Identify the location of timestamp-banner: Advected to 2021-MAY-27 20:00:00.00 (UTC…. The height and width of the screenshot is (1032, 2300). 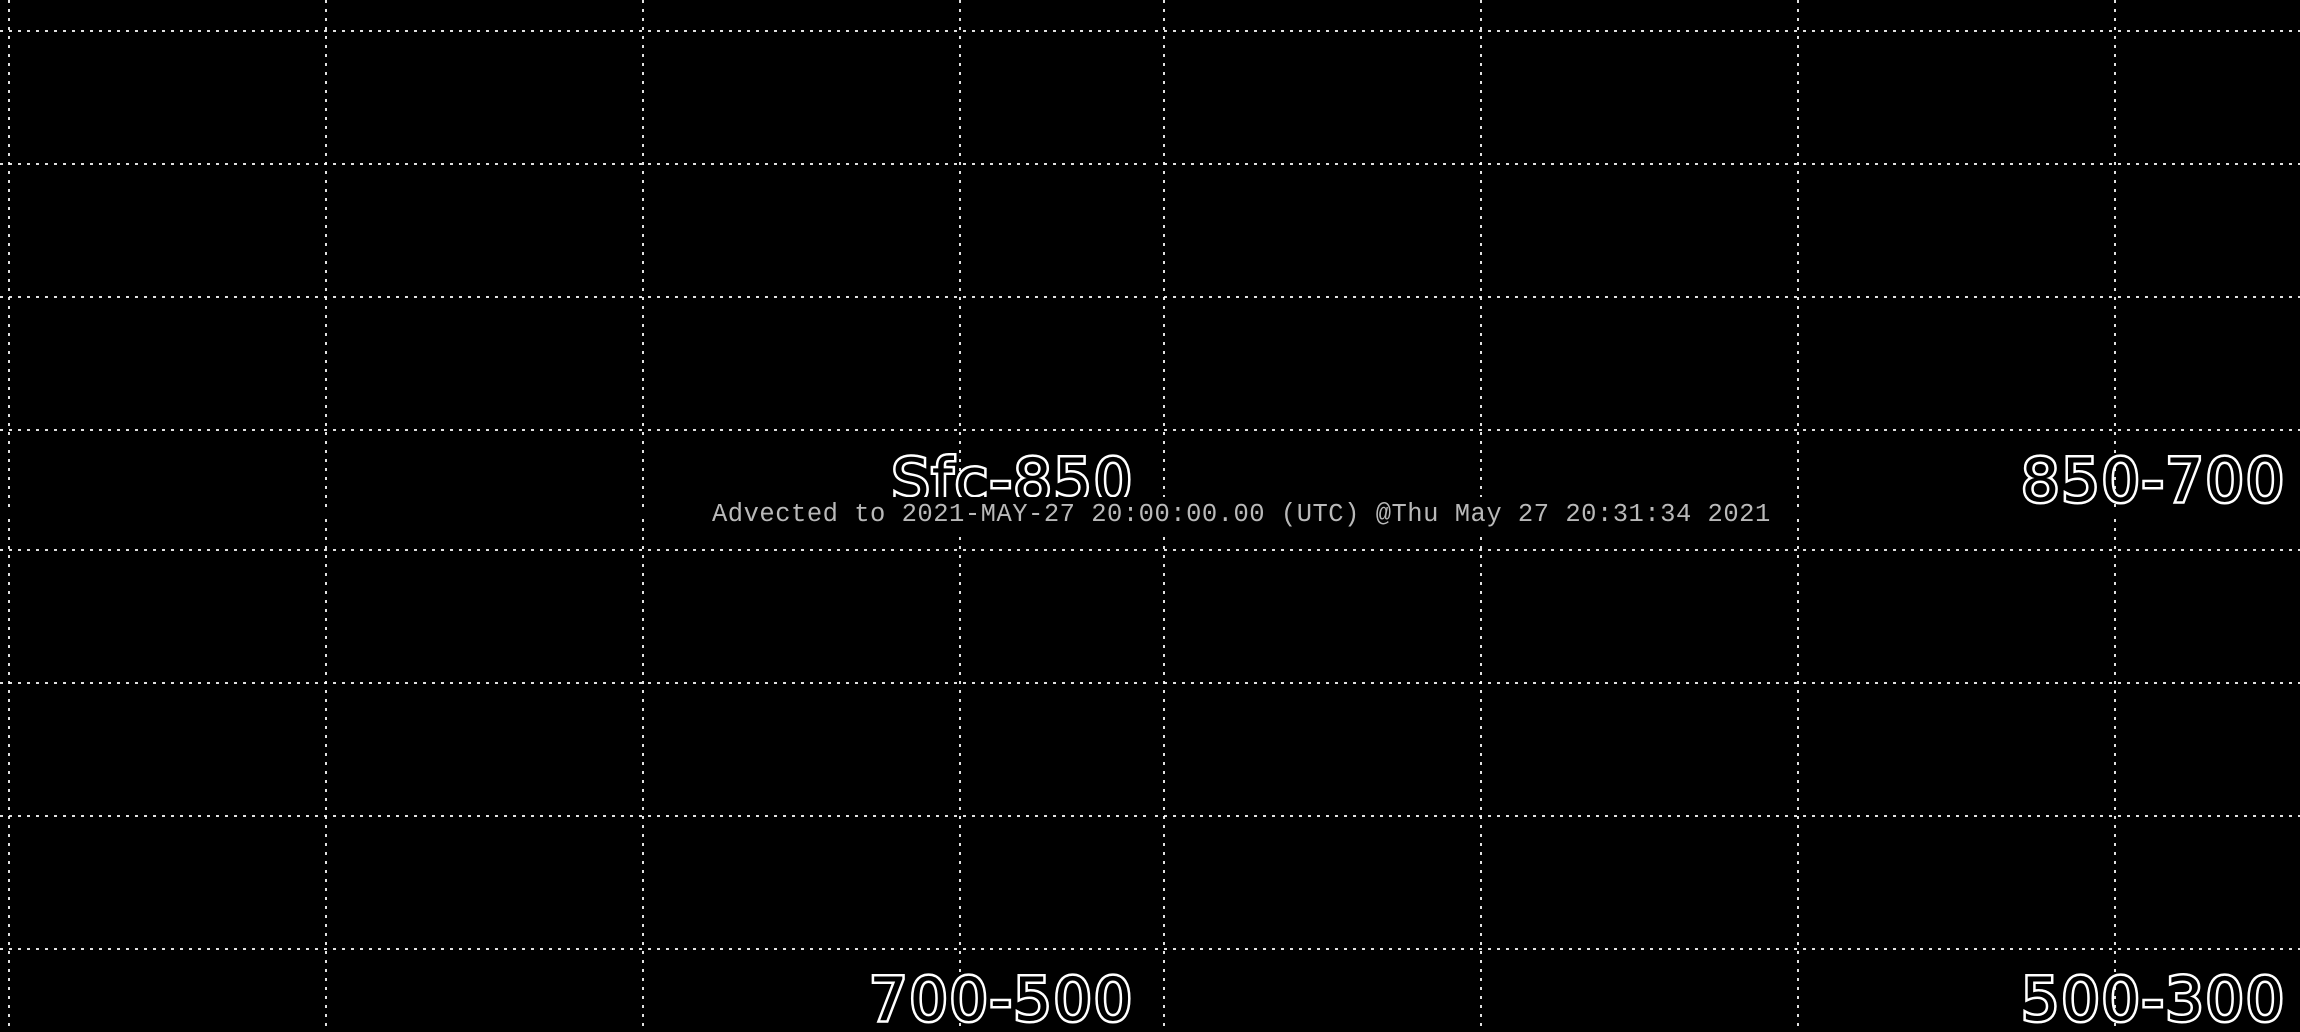
(1241, 515).